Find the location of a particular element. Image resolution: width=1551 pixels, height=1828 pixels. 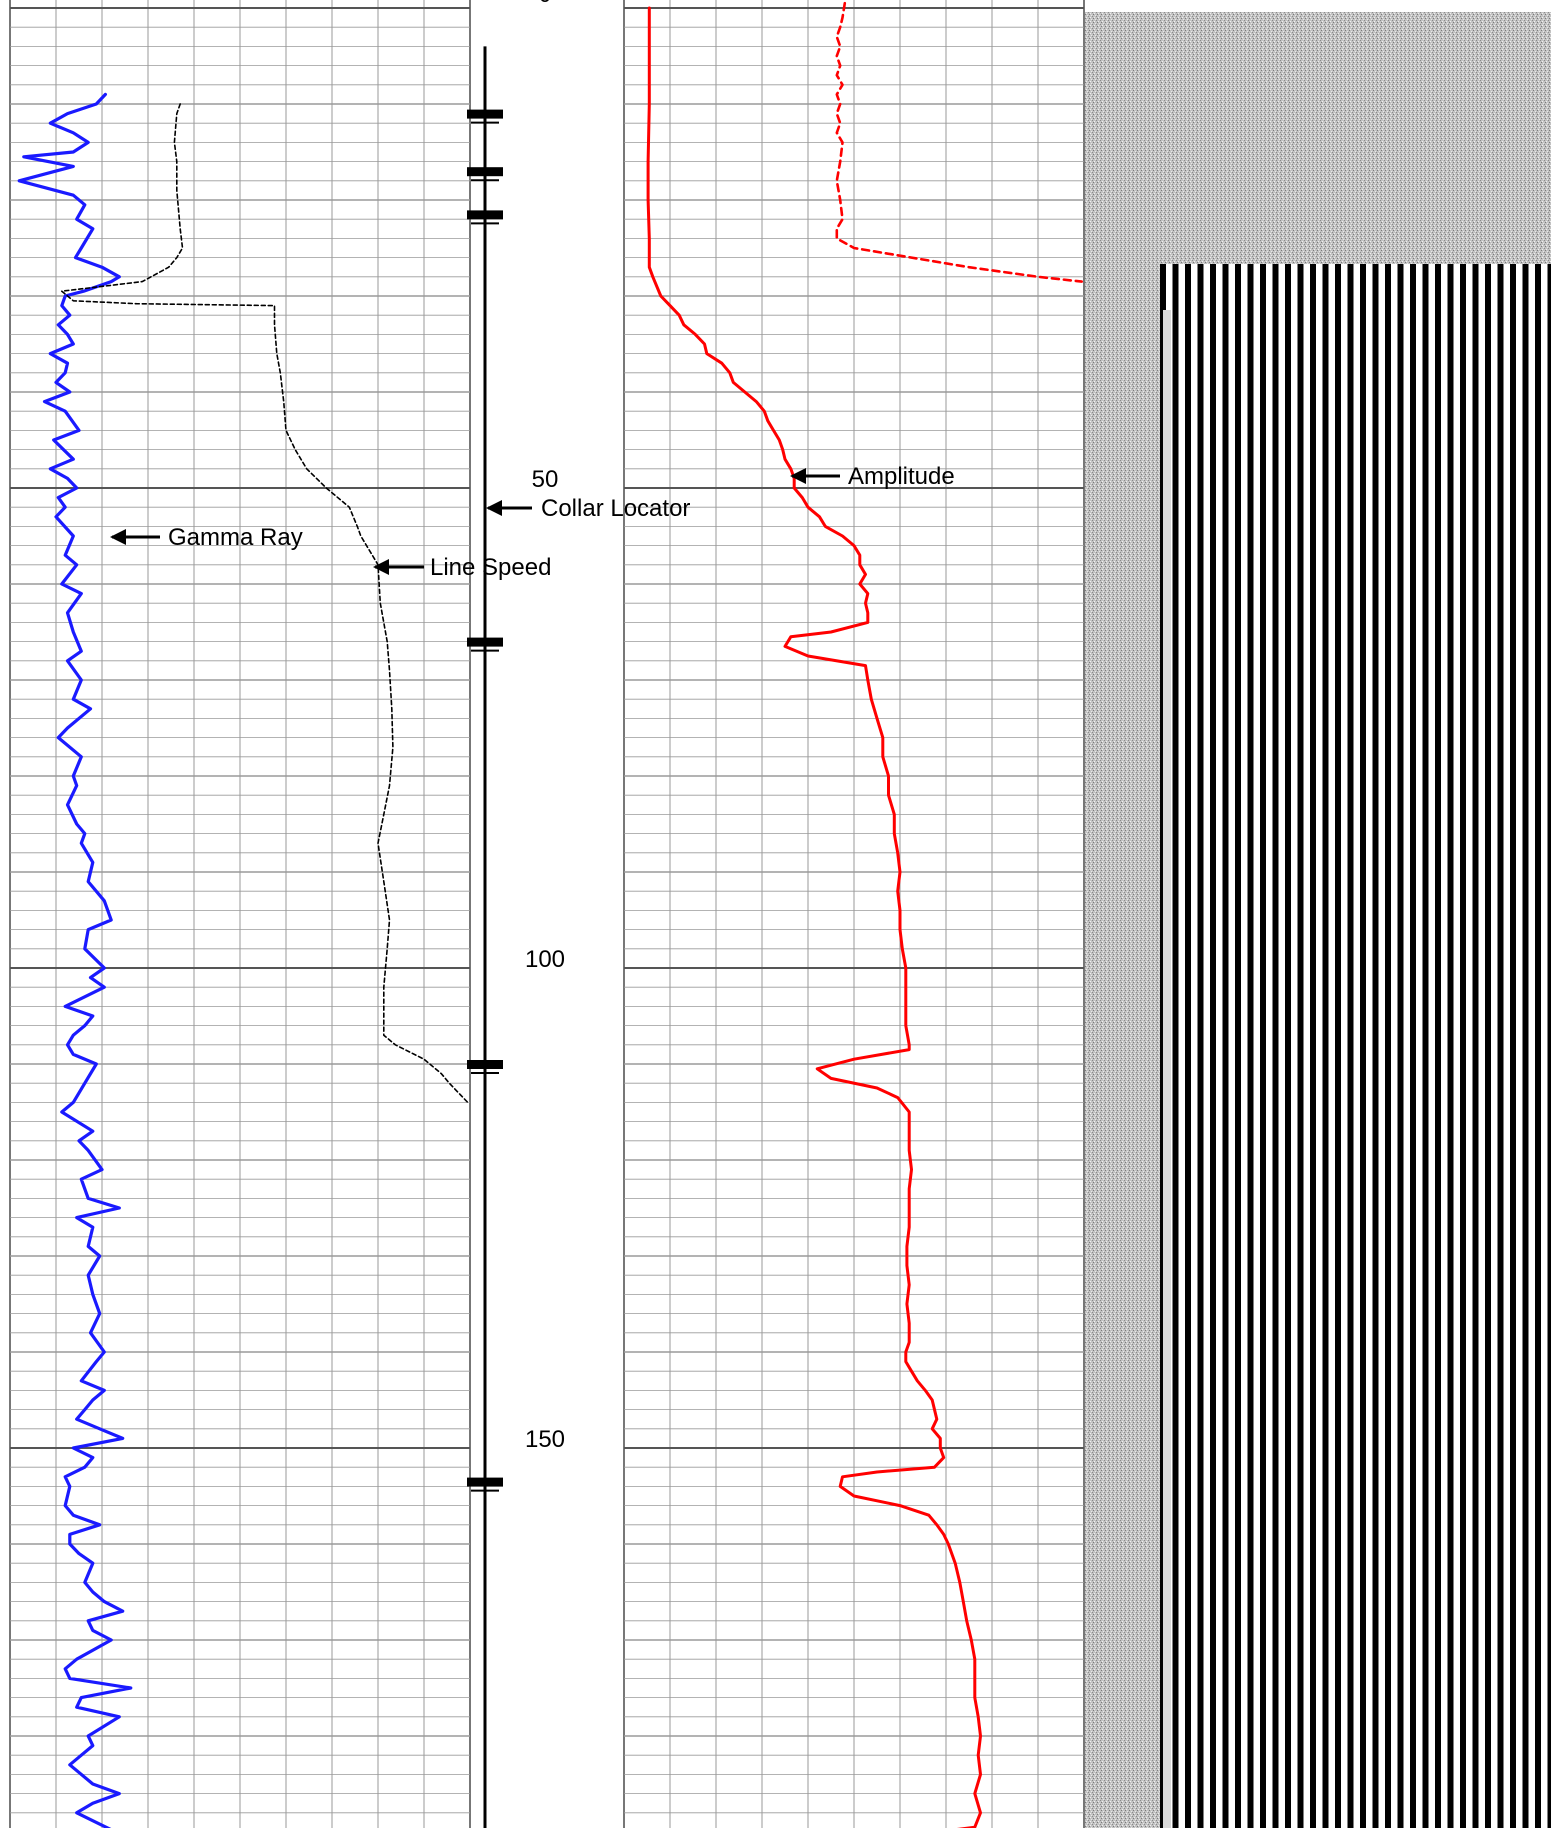

vdl-fringe is located at coordinates (1167, 1069).